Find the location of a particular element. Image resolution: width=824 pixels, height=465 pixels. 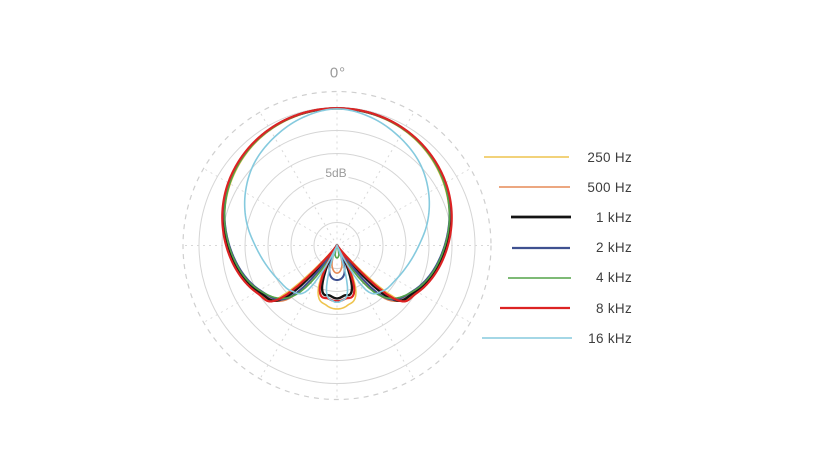

curve-16-khz is located at coordinates (337, 205).